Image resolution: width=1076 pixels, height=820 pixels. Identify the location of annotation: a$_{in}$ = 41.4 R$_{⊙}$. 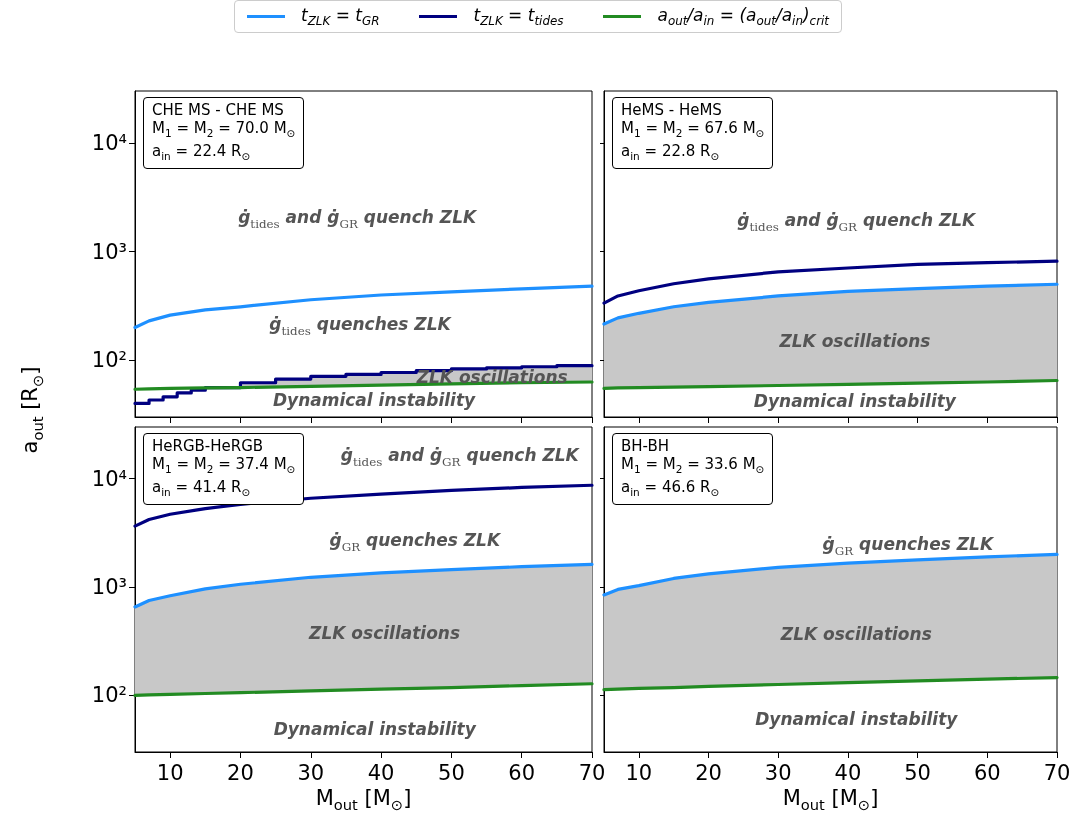
(202, 489).